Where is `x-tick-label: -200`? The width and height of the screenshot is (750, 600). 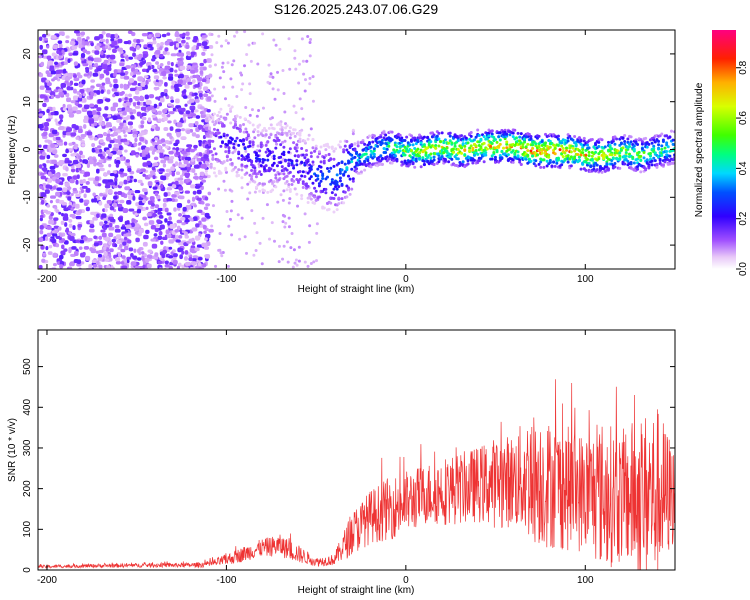 x-tick-label: -200 is located at coordinates (47, 580).